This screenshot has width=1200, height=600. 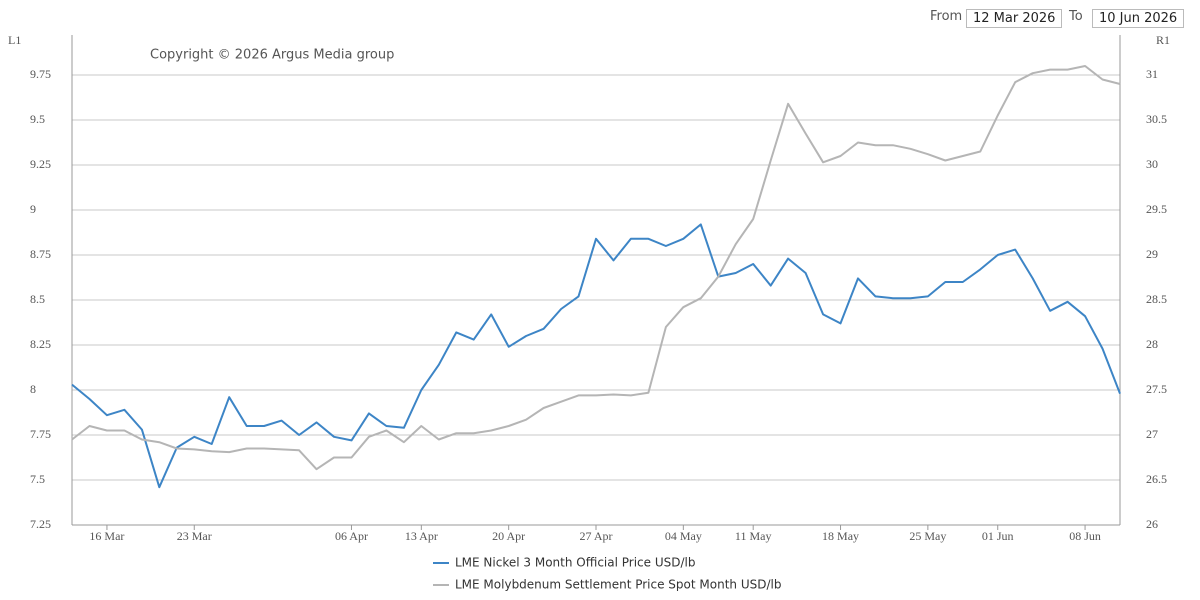 What do you see at coordinates (1156, 209) in the screenshot?
I see `y2-tick-label: 29.5` at bounding box center [1156, 209].